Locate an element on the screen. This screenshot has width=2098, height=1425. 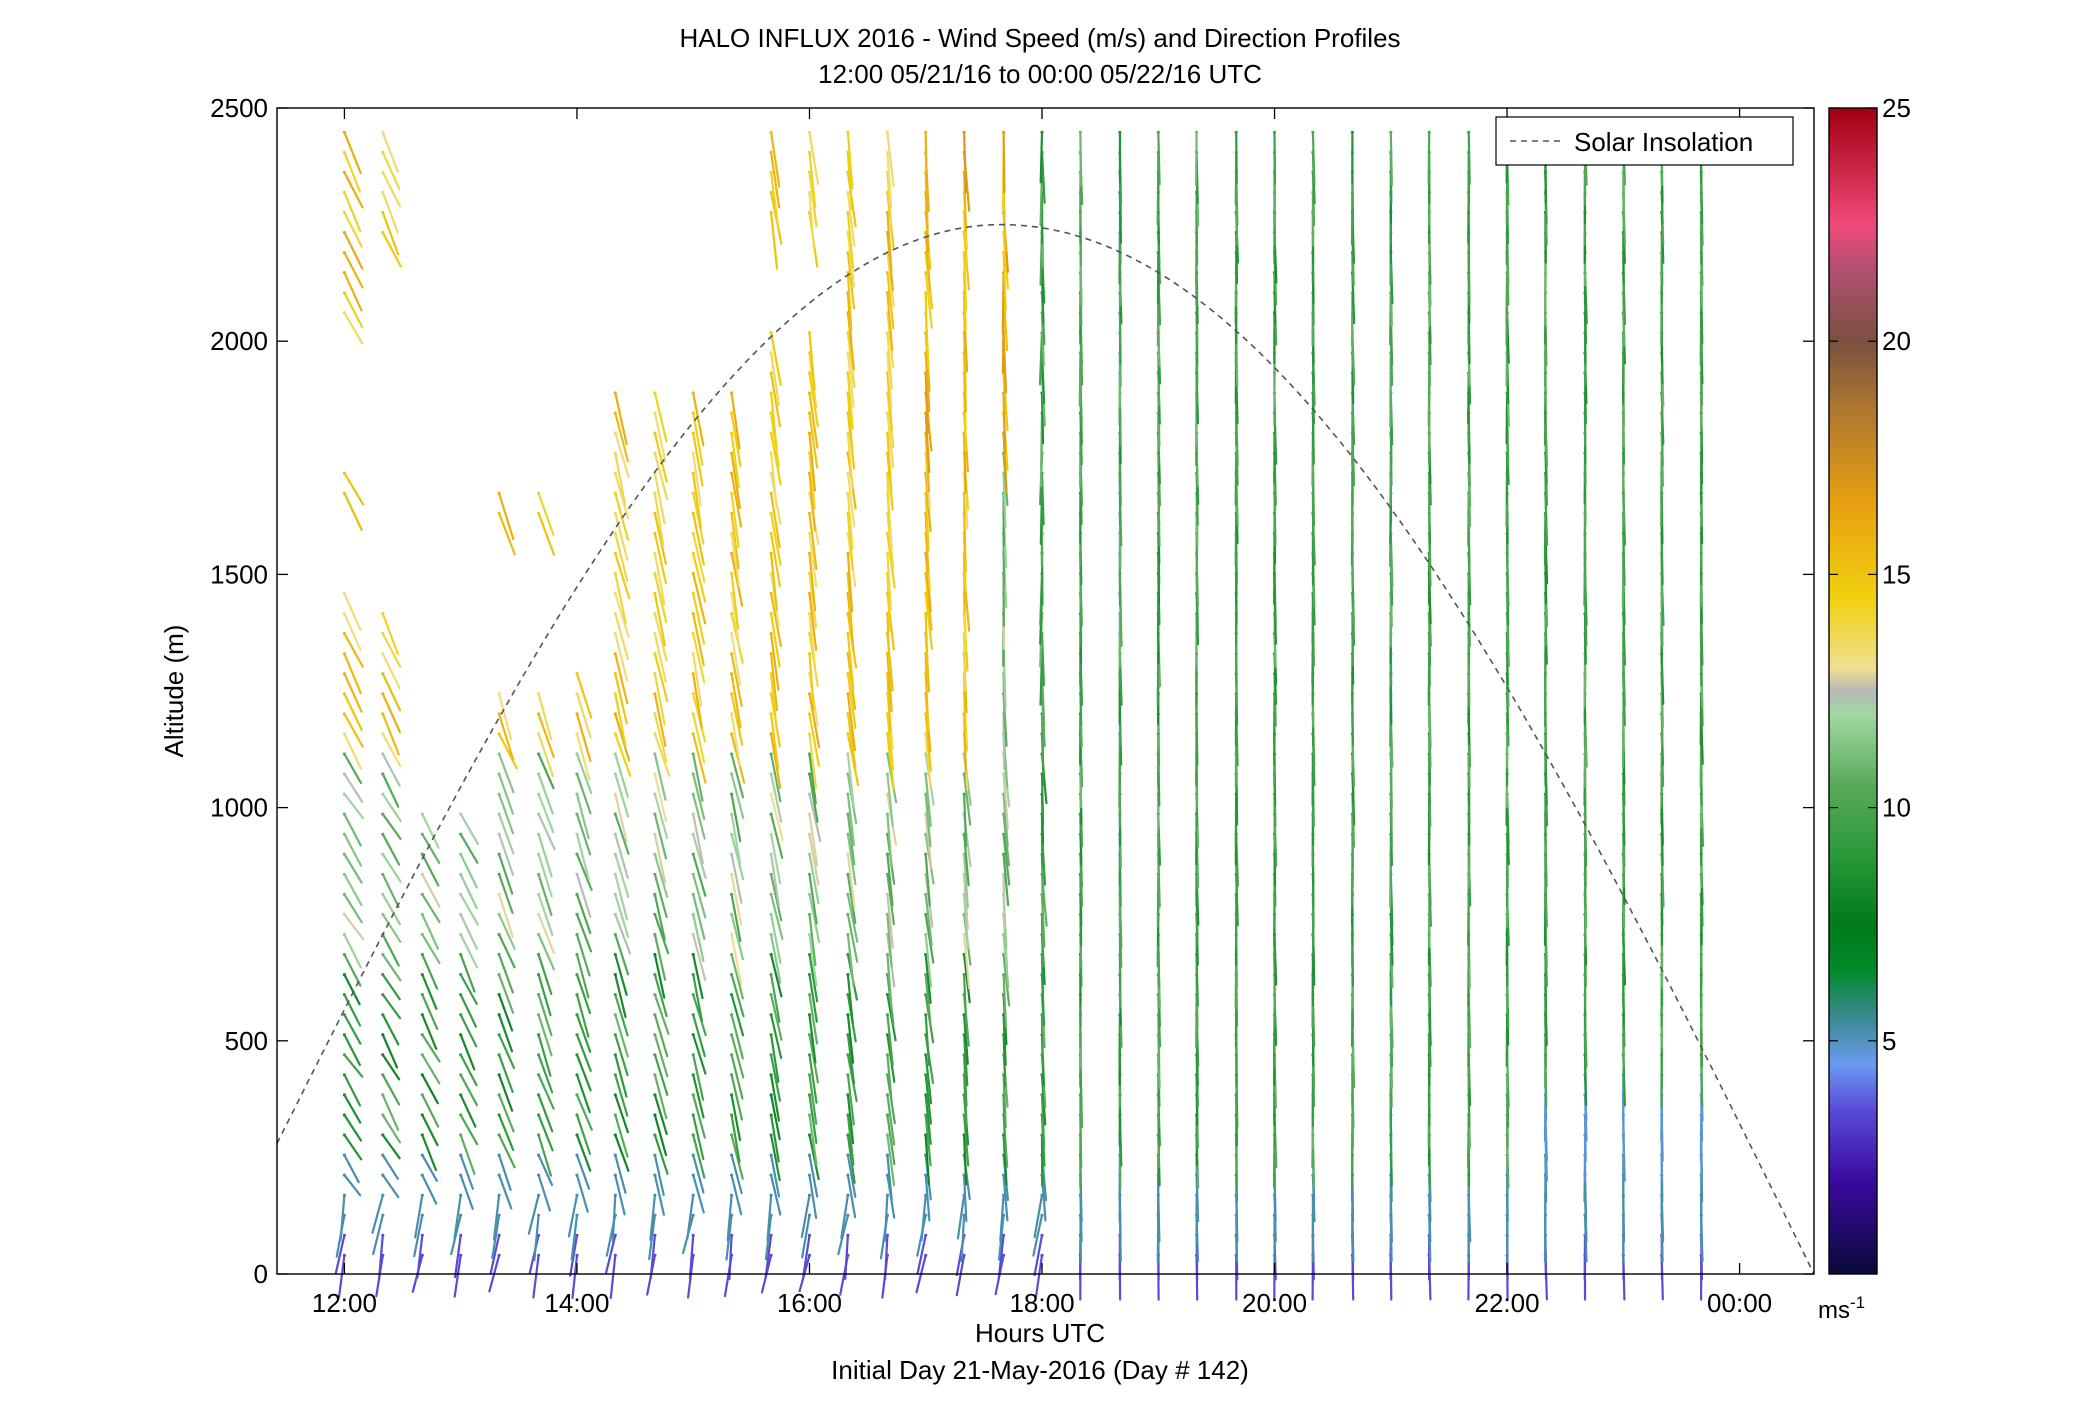
x-tick-label: 18:00 is located at coordinates (1041, 1303).